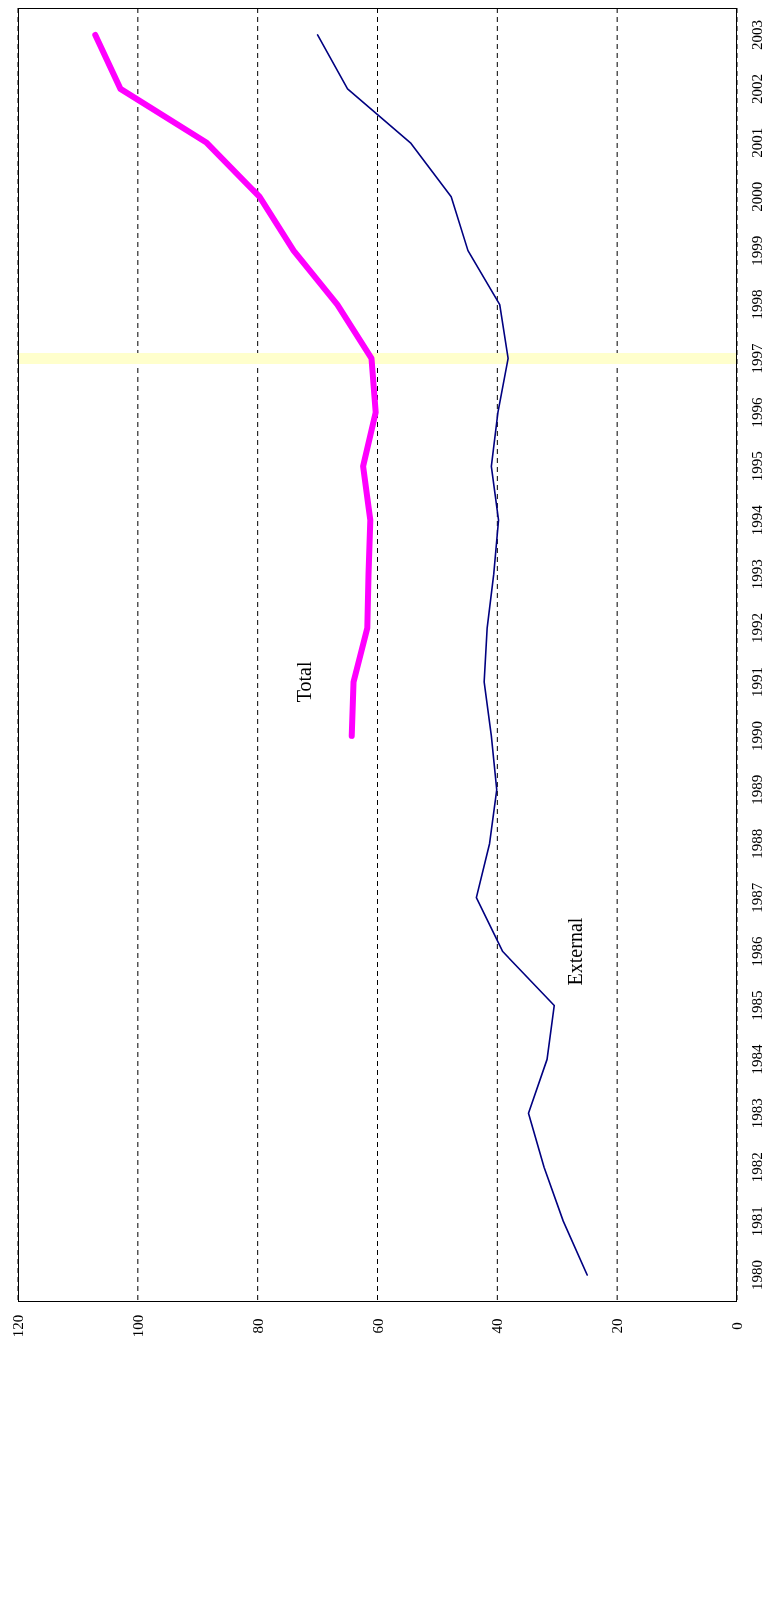 The width and height of the screenshot is (778, 1610). I want to click on y-tick-label: 1993, so click(757, 574).